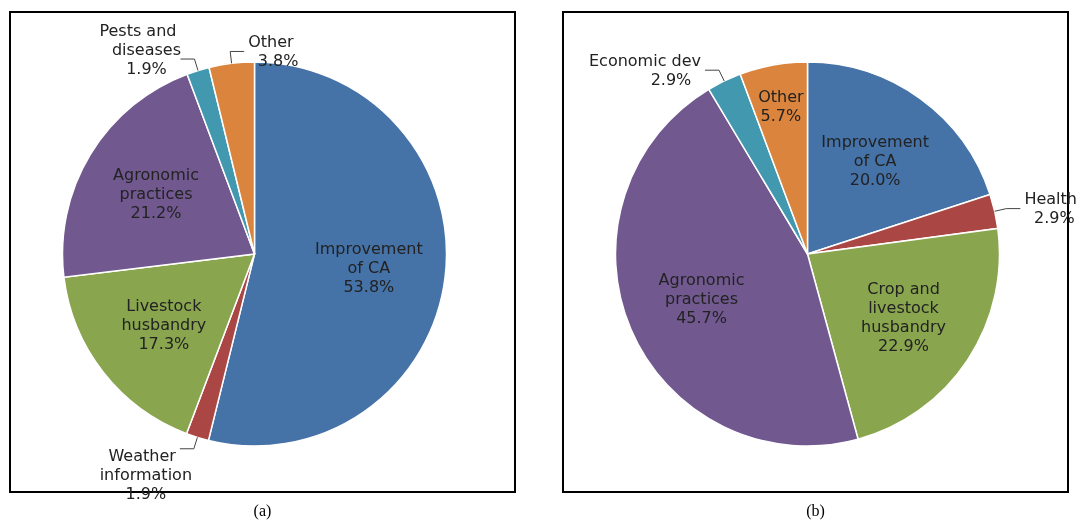  Describe the element at coordinates (701, 317) in the screenshot. I see `data-label: 45.7%` at that location.